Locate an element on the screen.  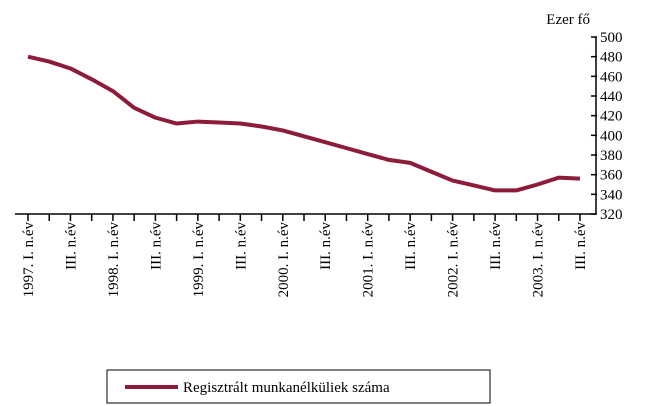
x-tick-label: 2000. I. n.év is located at coordinates (284, 260).